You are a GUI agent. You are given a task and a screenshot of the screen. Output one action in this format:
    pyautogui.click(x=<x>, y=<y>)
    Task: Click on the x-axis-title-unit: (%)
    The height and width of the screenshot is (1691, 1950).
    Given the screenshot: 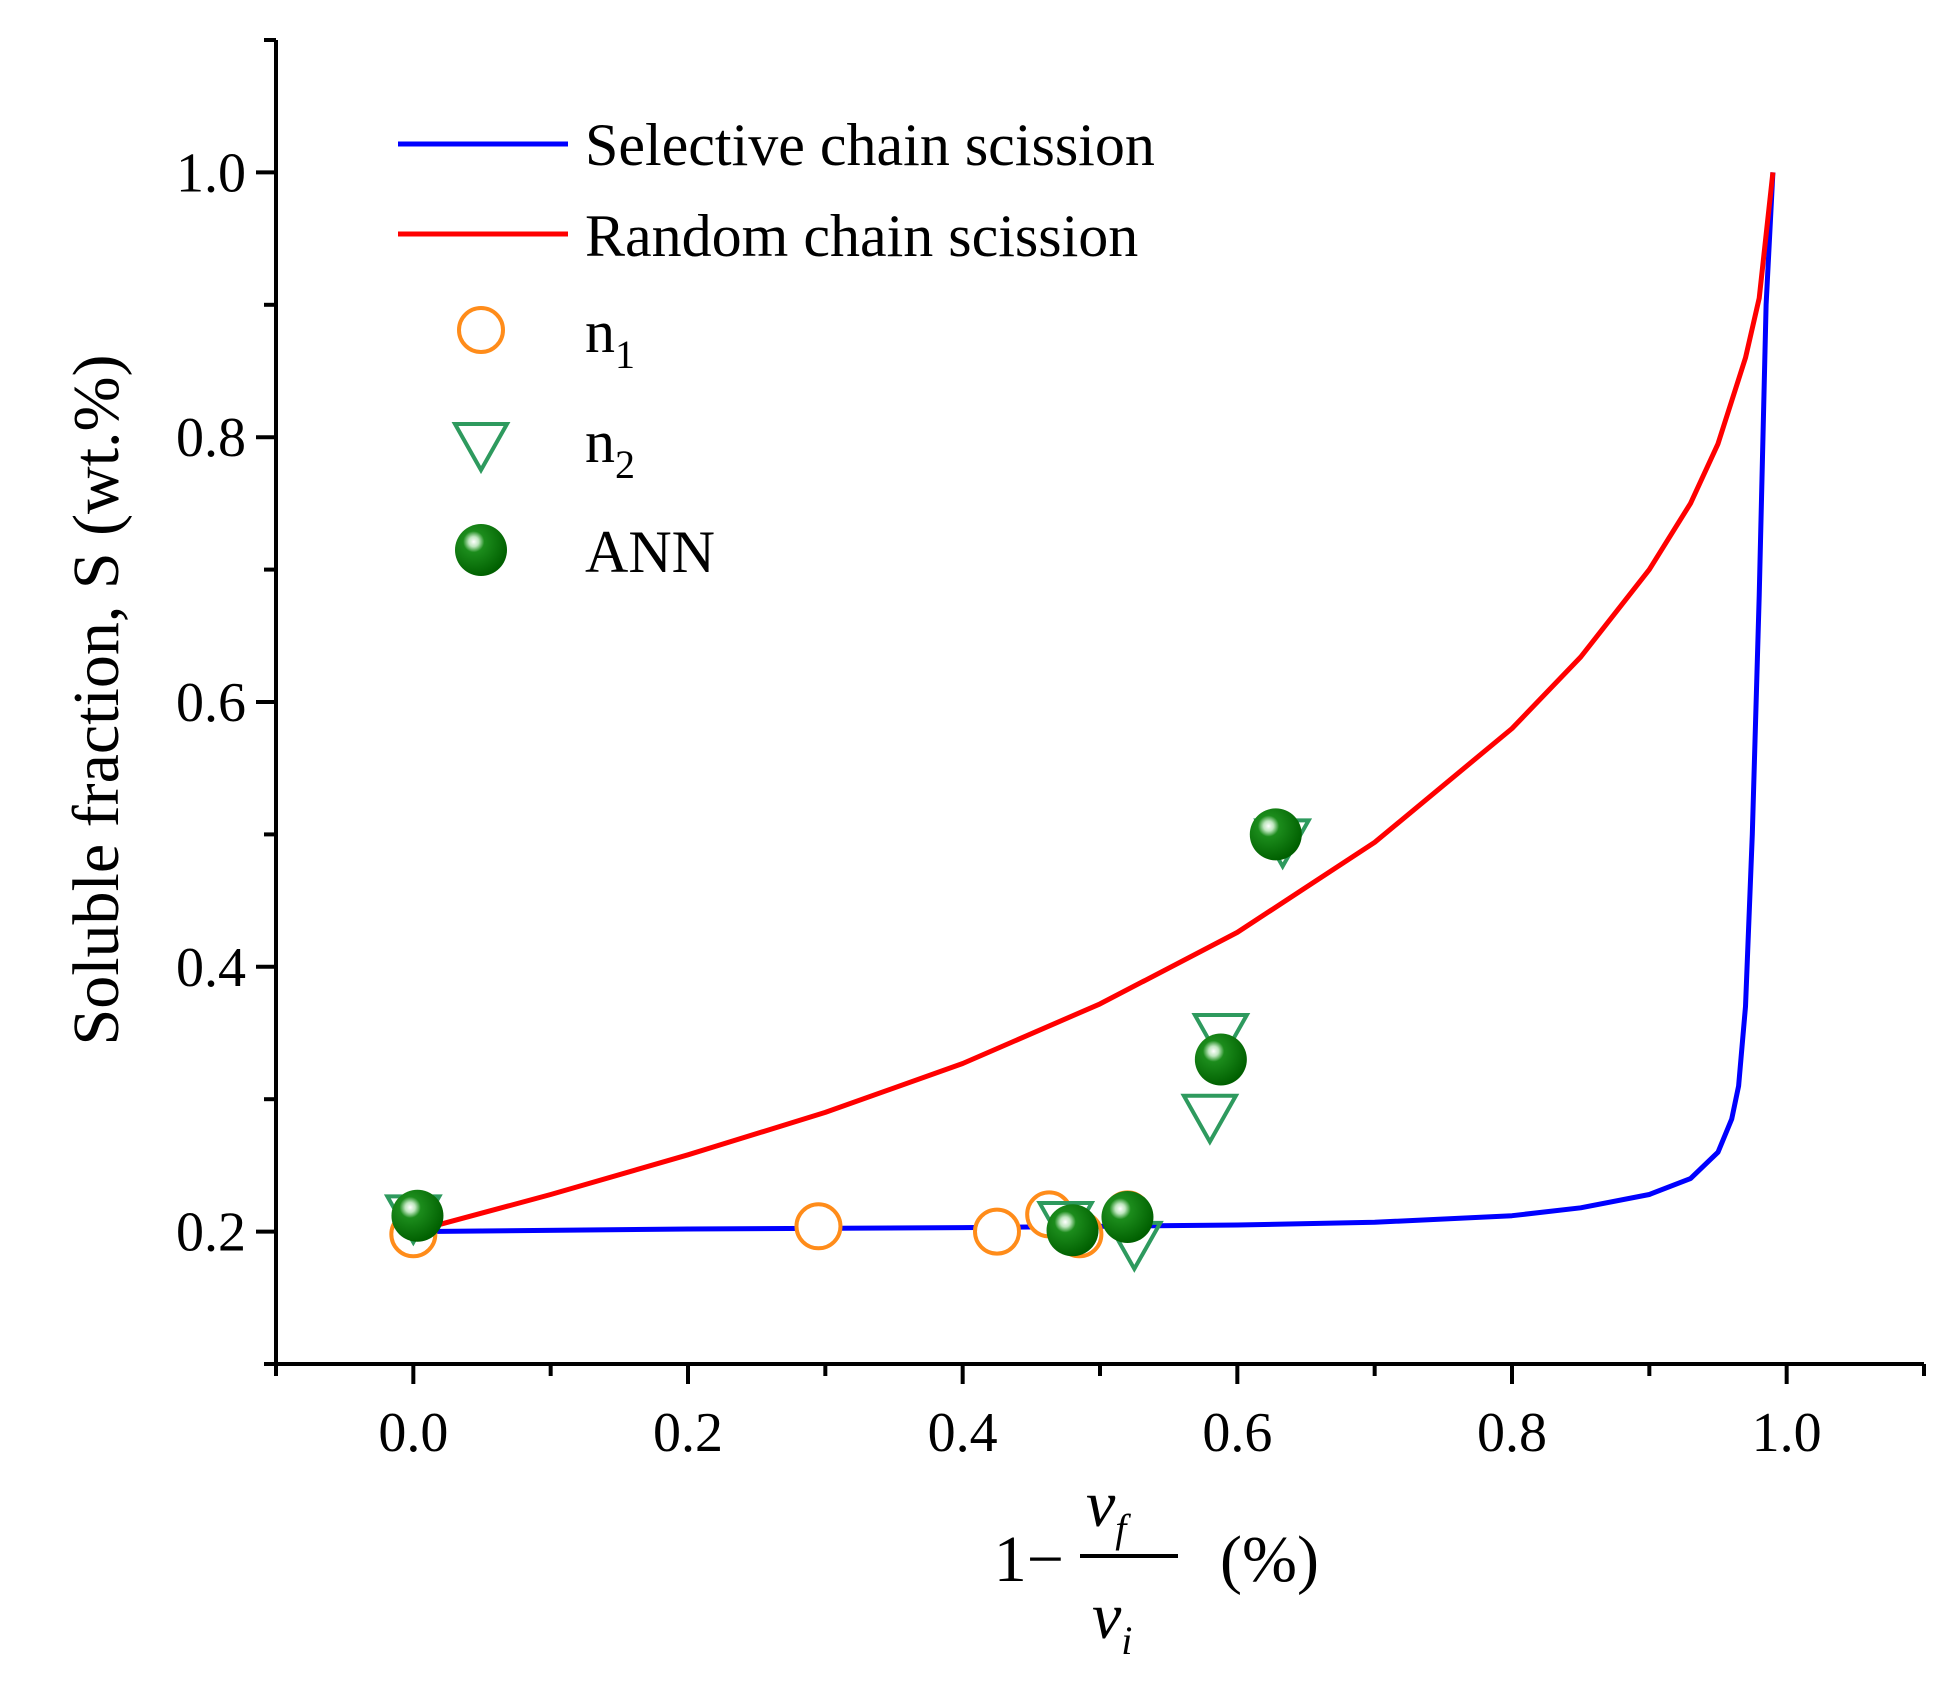 What is the action you would take?
    pyautogui.click(x=1269, y=1559)
    